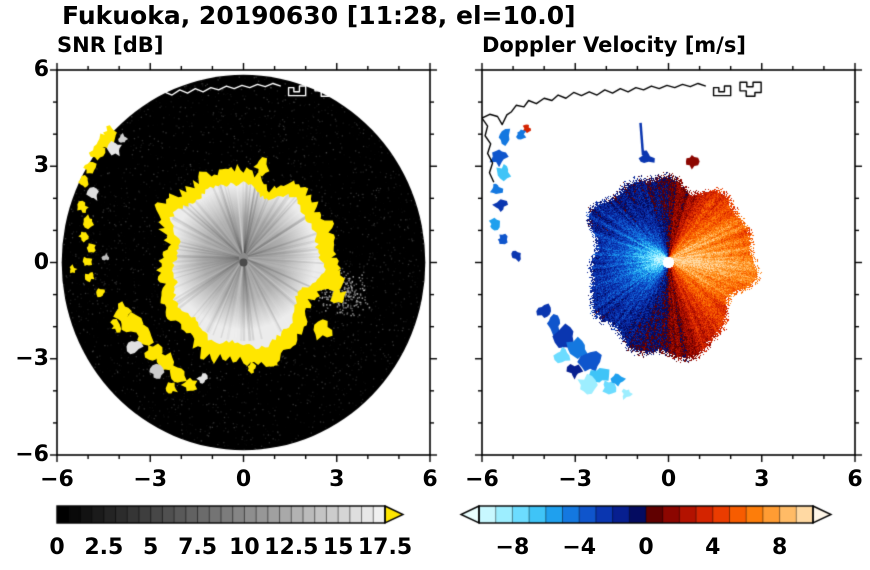 Image resolution: width=870 pixels, height=570 pixels. I want to click on x-tick-label-velocity: −3, so click(575, 479).